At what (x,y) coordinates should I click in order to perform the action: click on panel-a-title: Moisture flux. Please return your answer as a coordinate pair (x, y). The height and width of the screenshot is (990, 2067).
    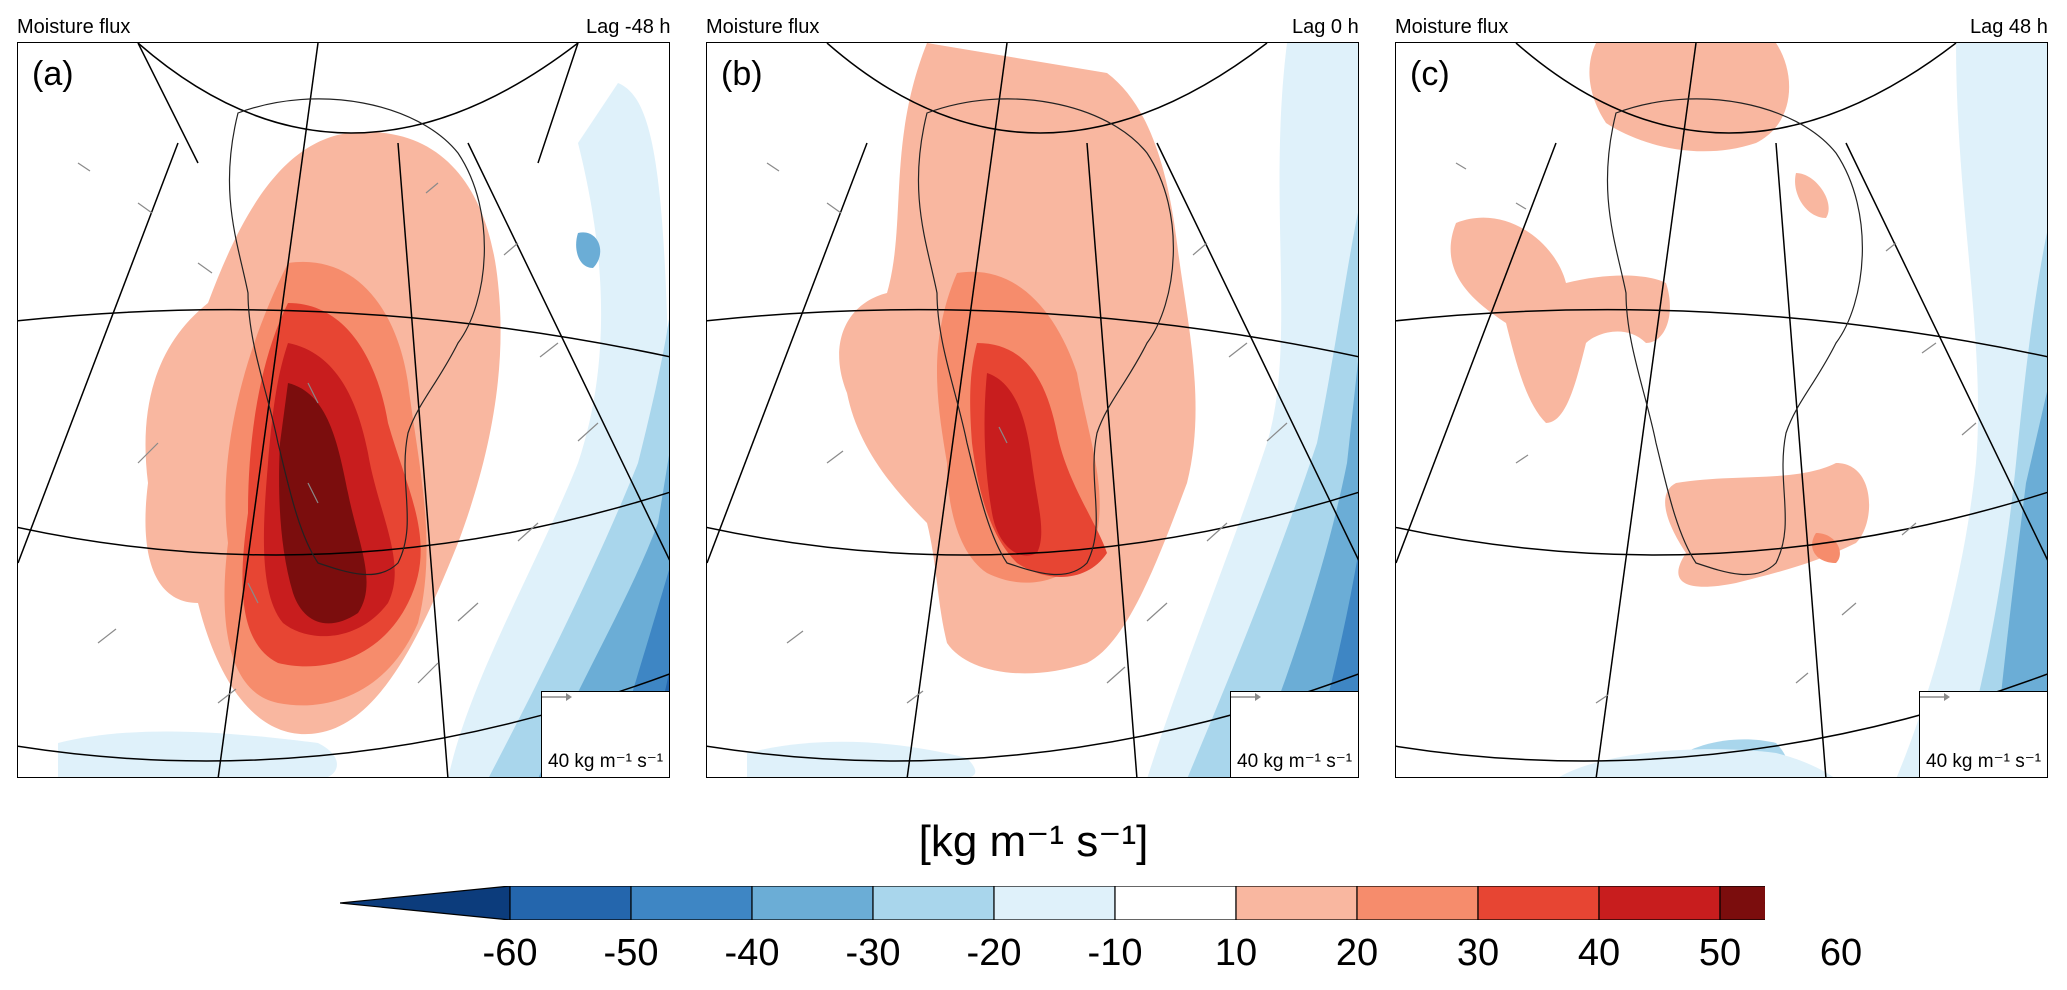
    Looking at the image, I should click on (74, 27).